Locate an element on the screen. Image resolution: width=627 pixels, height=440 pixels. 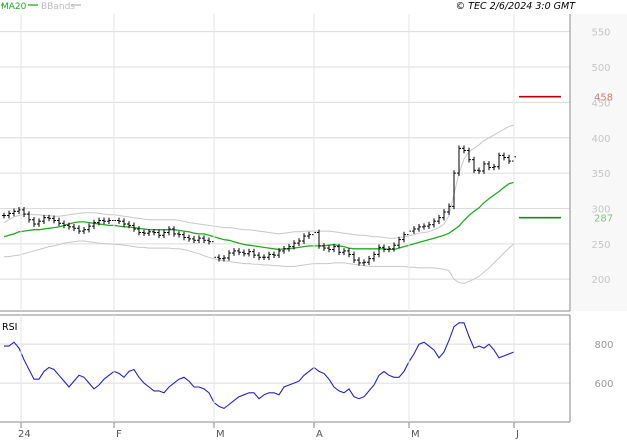
bollinger-lower-line is located at coordinates (259, 262).